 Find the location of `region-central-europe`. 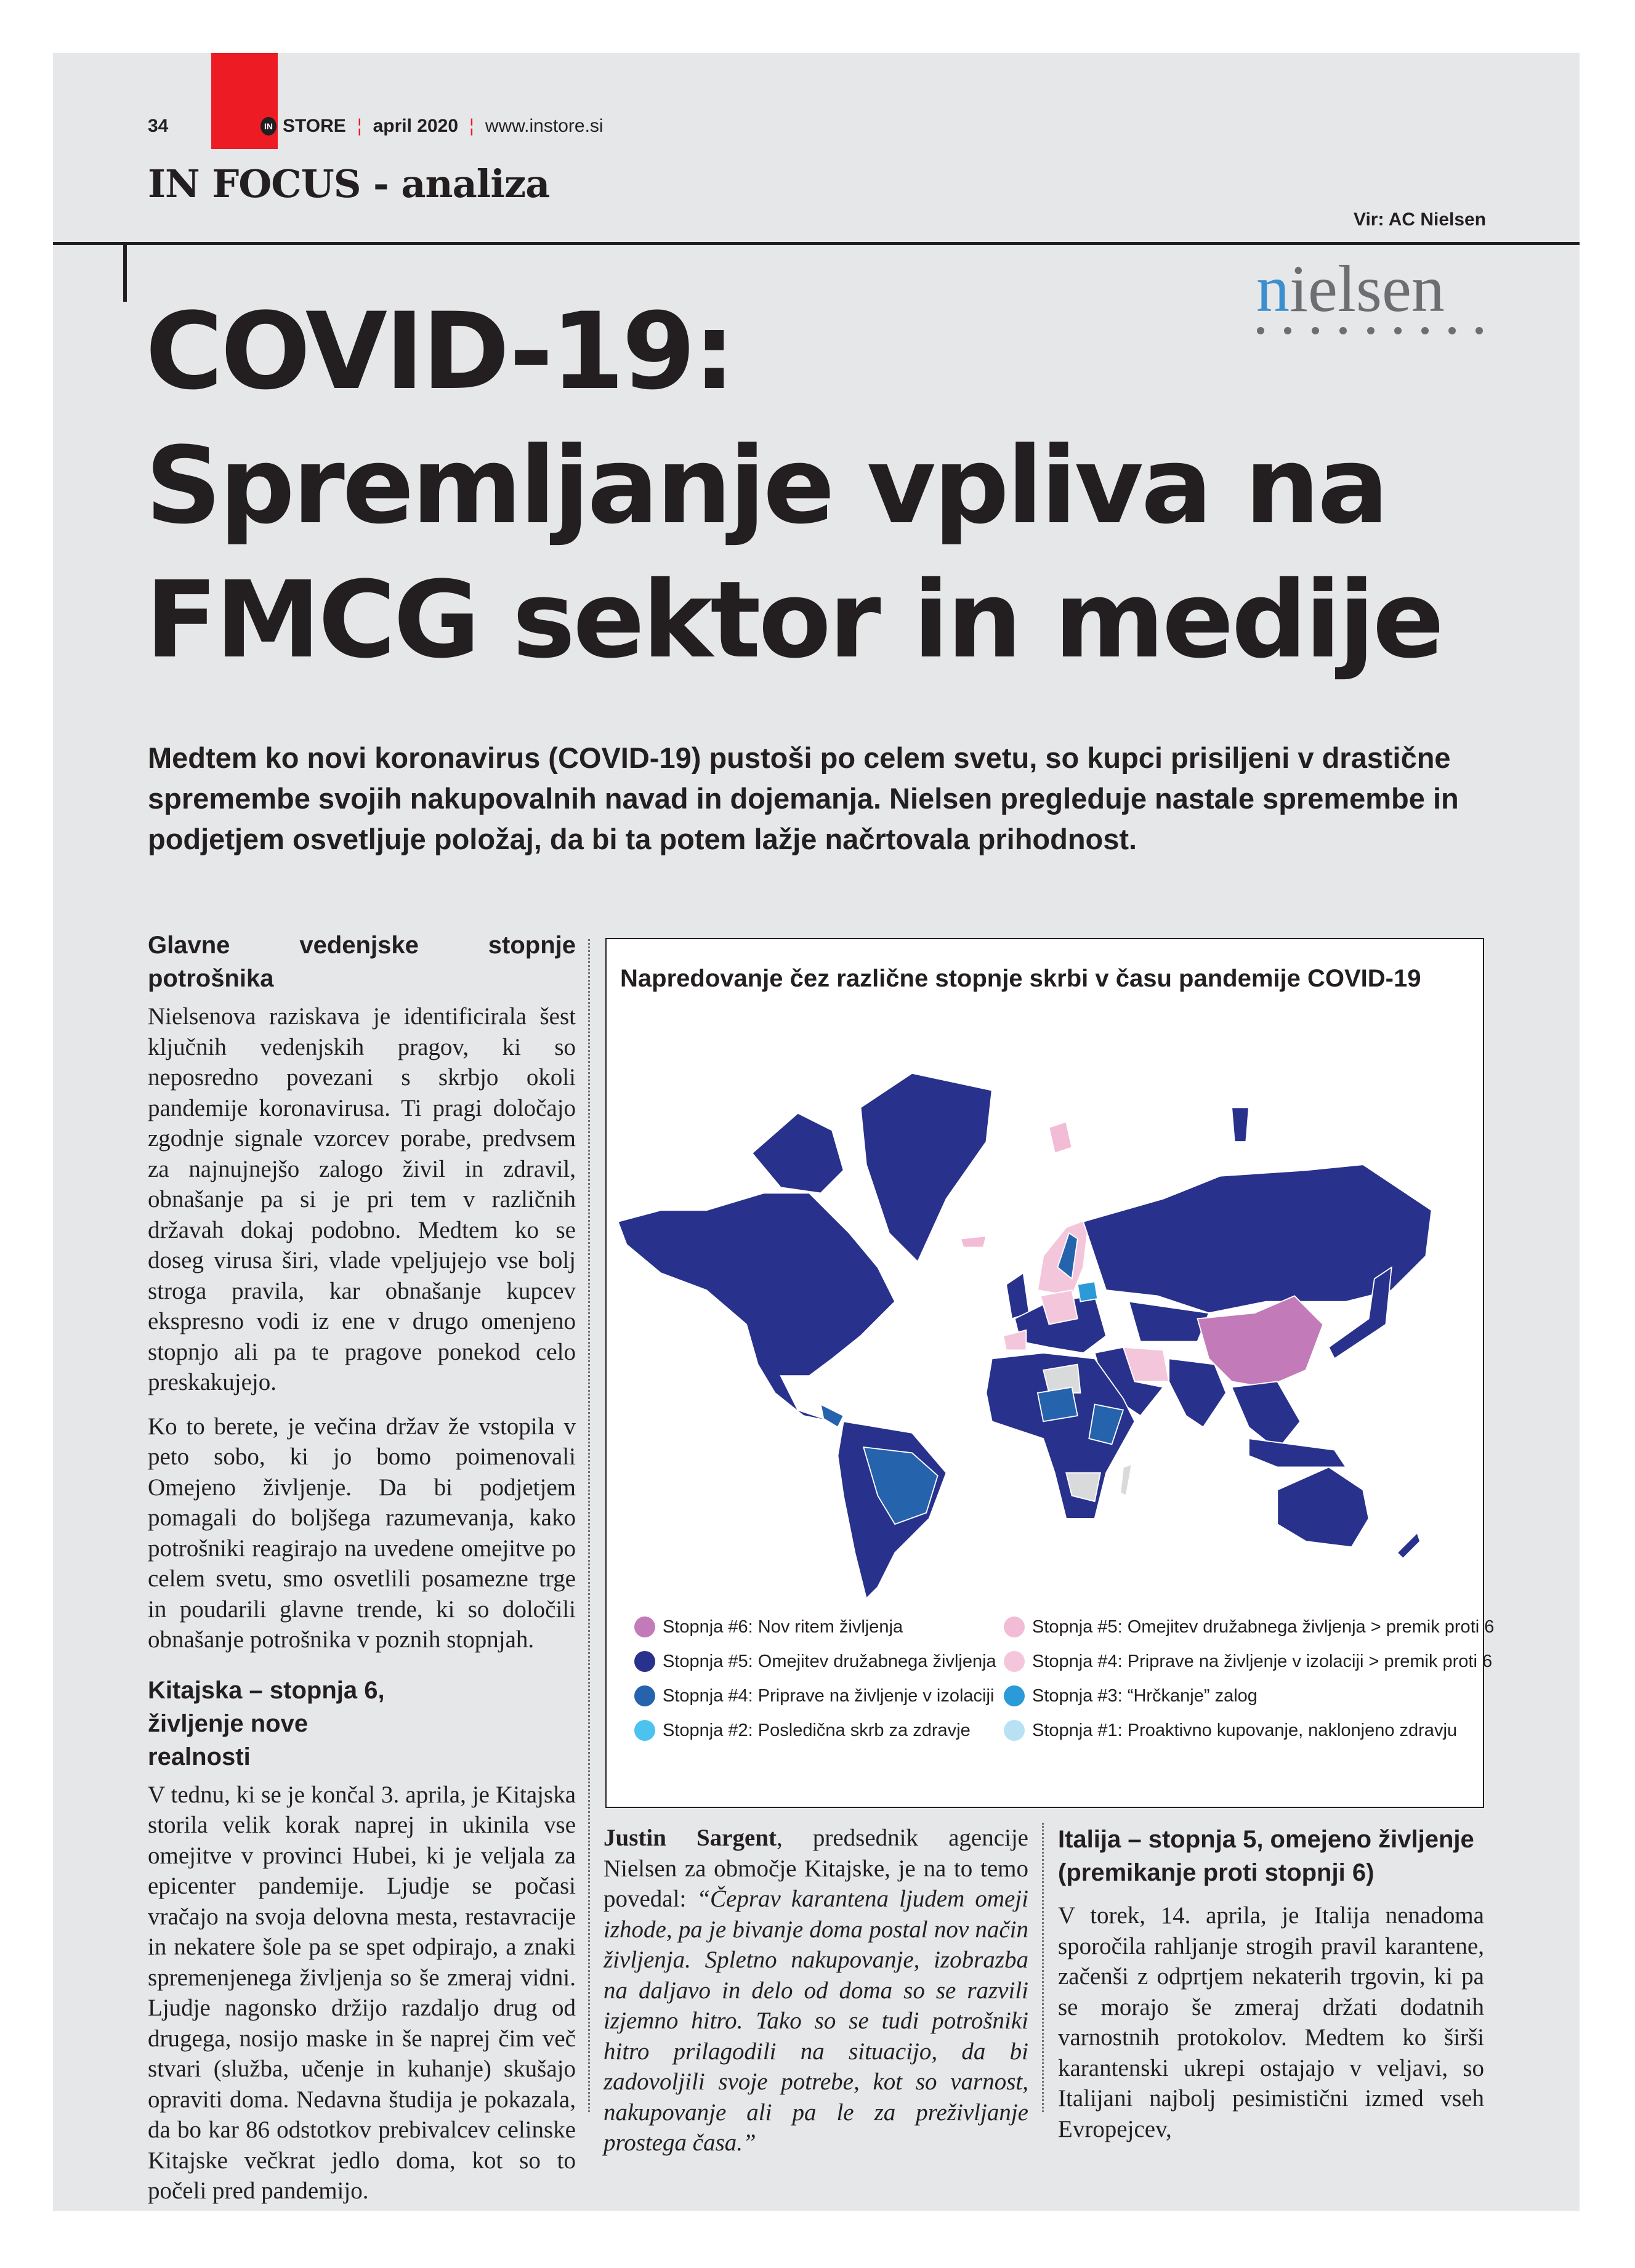

region-central-europe is located at coordinates (1059, 1307).